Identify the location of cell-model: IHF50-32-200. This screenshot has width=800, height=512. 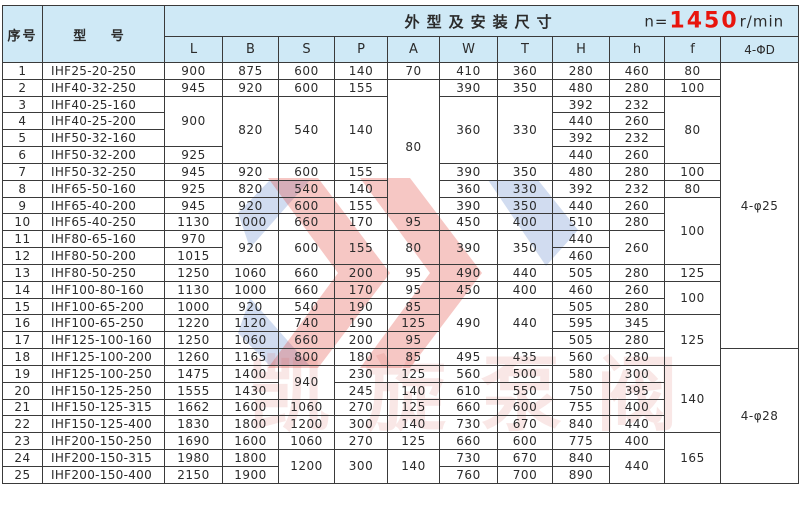
(103, 155).